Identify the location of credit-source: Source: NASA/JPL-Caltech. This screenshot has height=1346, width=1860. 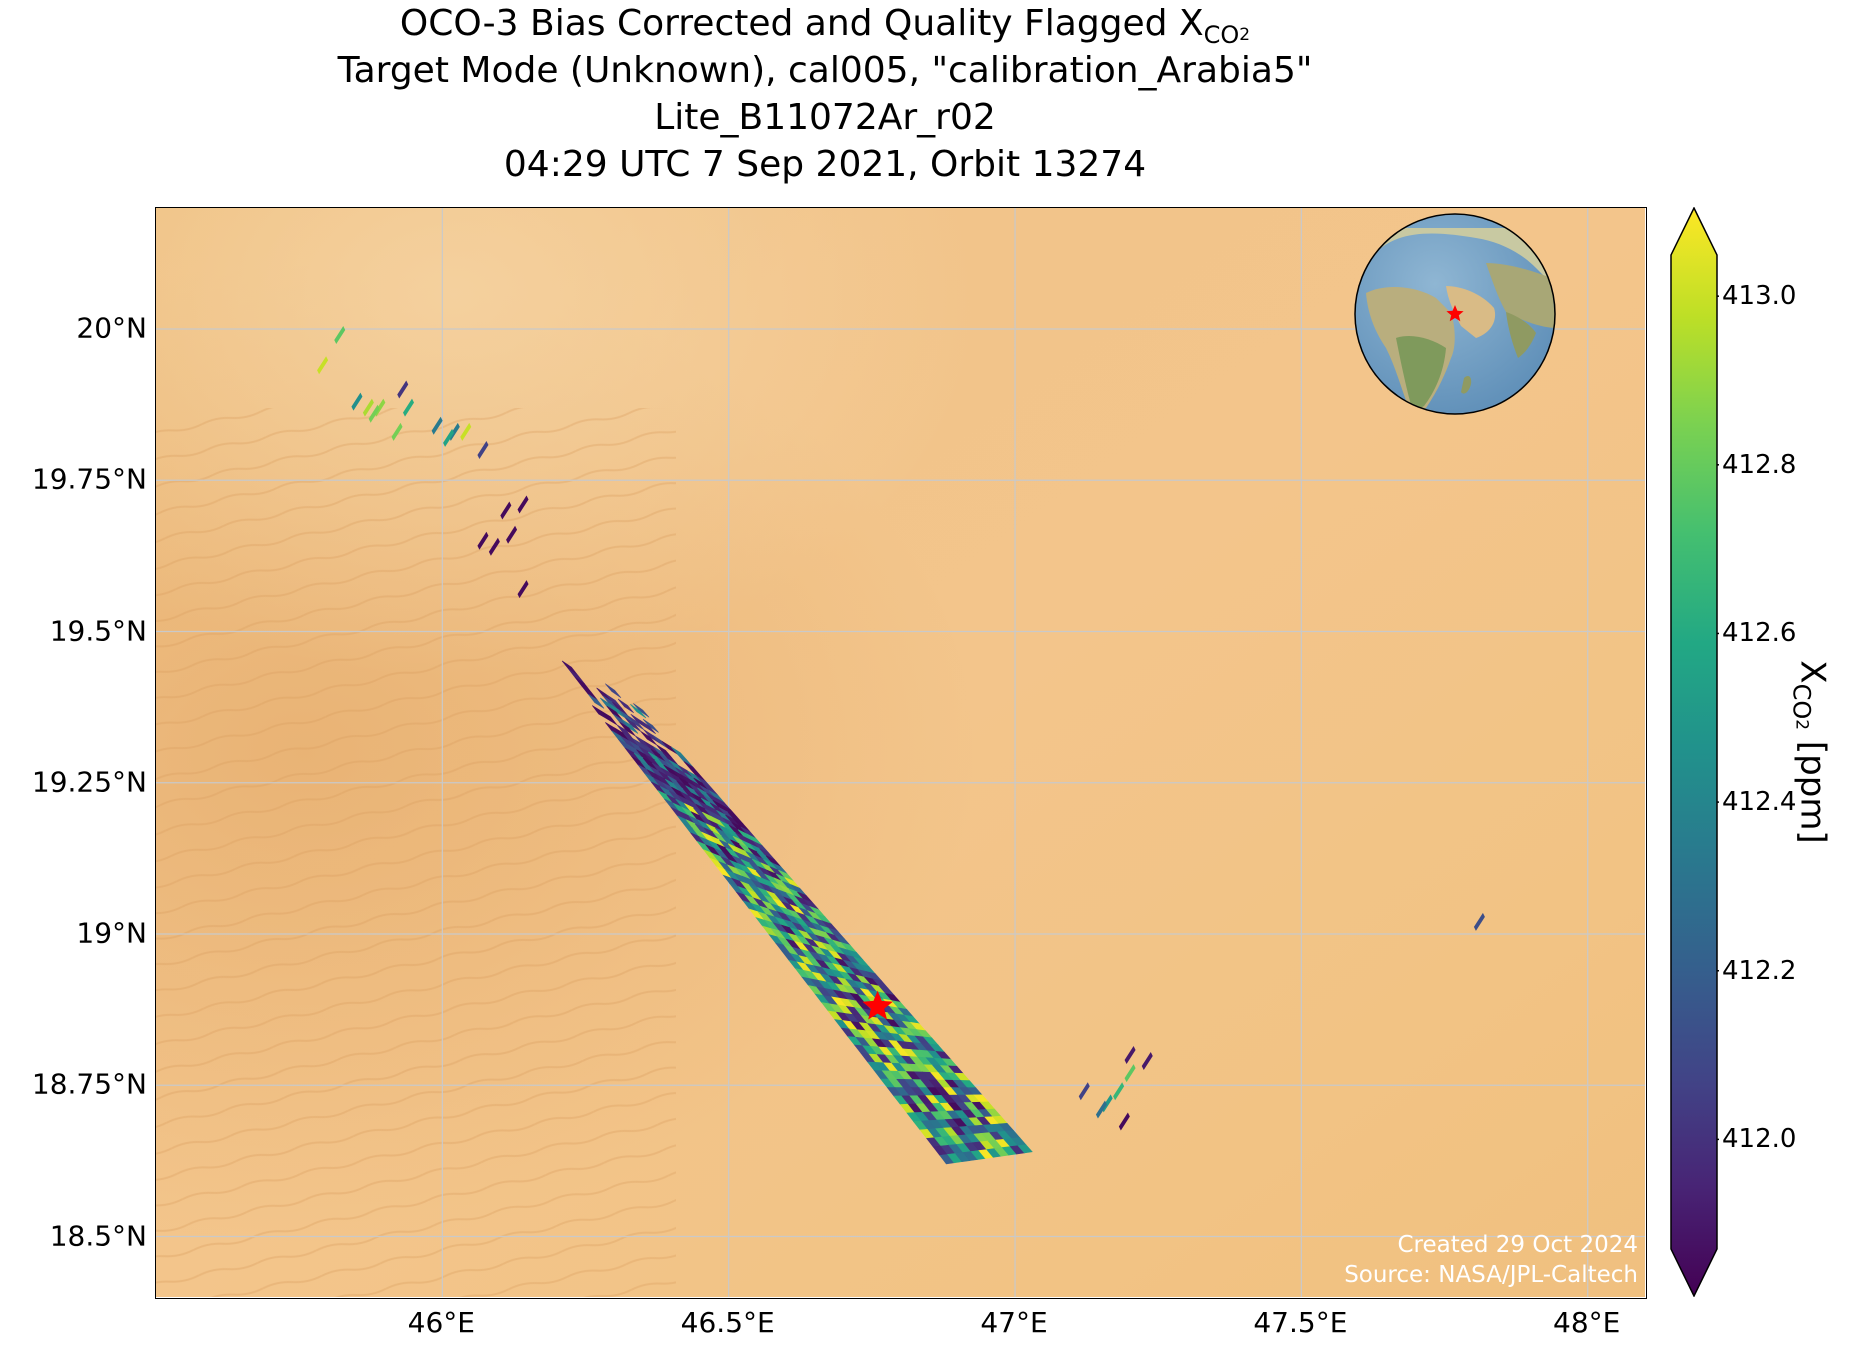
(1491, 1275).